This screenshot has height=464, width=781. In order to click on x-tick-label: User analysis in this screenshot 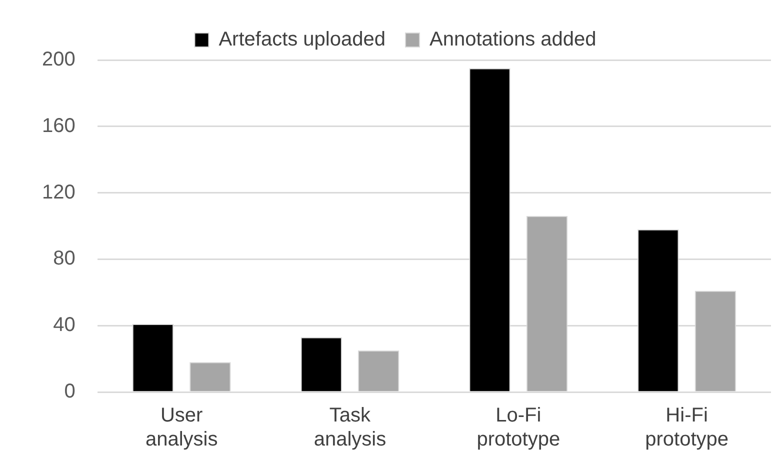, I will do `click(181, 427)`.